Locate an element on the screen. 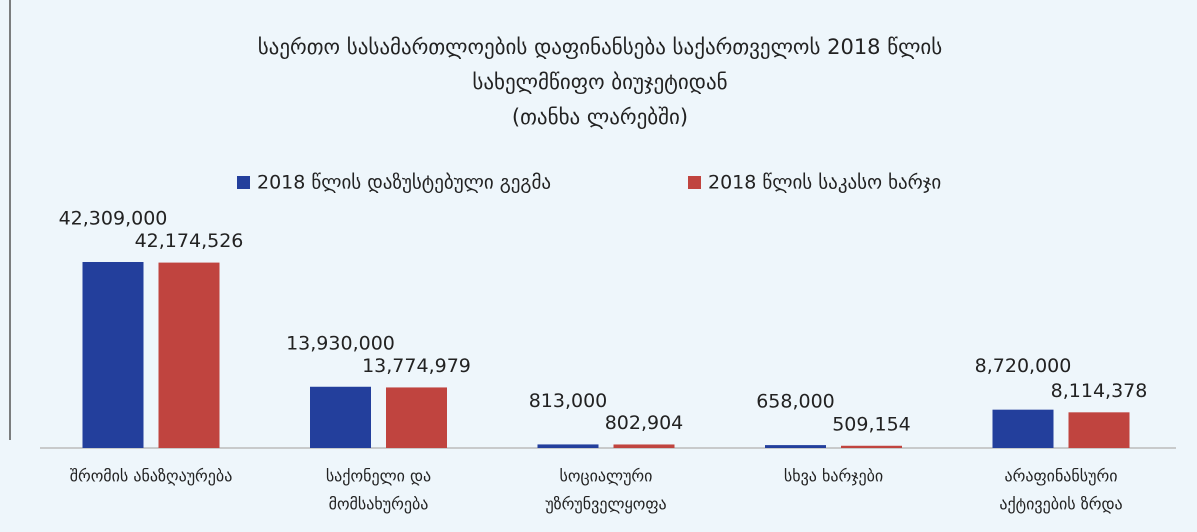  value-label: 13,774,979 is located at coordinates (416, 366).